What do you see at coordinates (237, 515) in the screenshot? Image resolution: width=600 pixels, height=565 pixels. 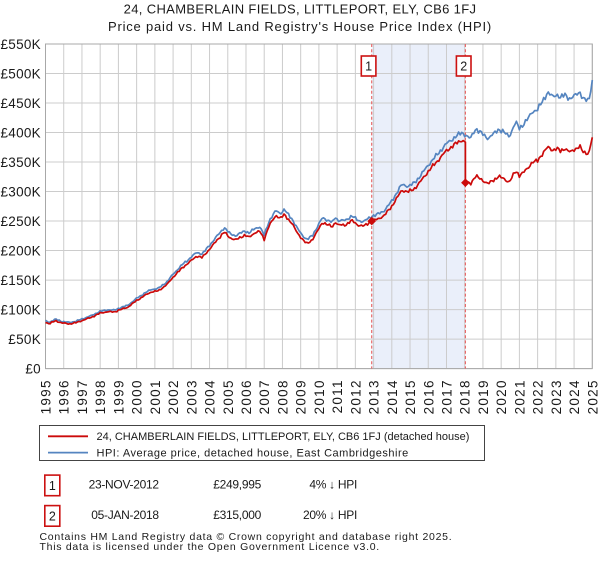 I see `svg-text: £315,000` at bounding box center [237, 515].